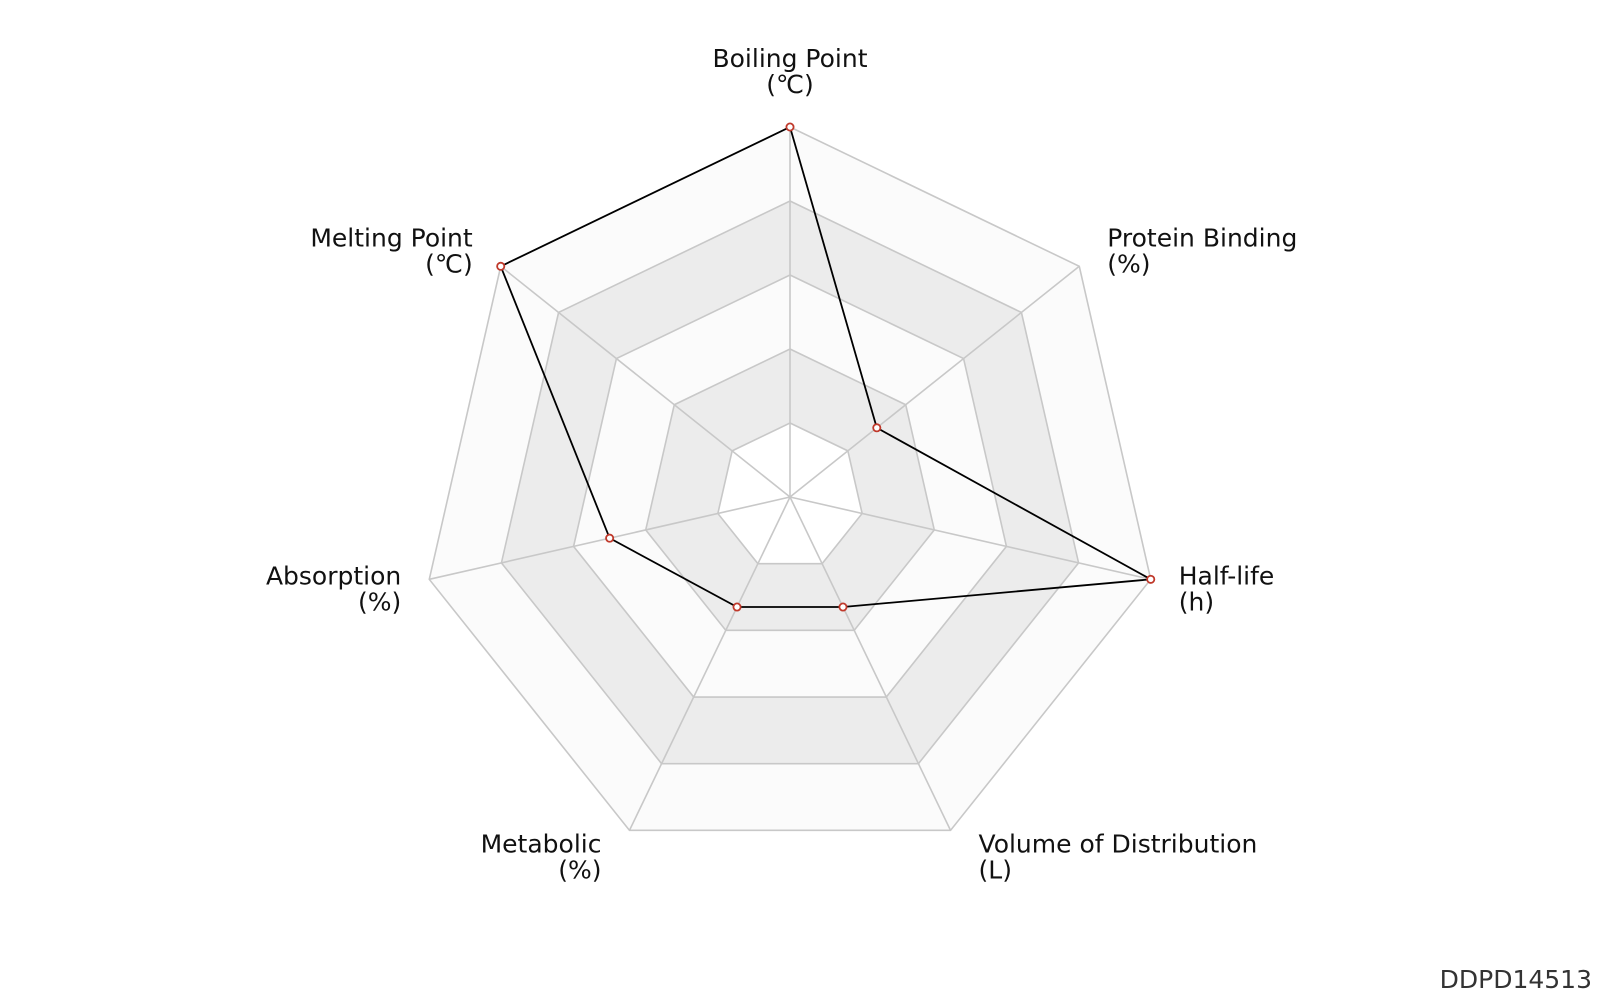  I want to click on axis-label-1: Protein Binding, so click(1202, 237).